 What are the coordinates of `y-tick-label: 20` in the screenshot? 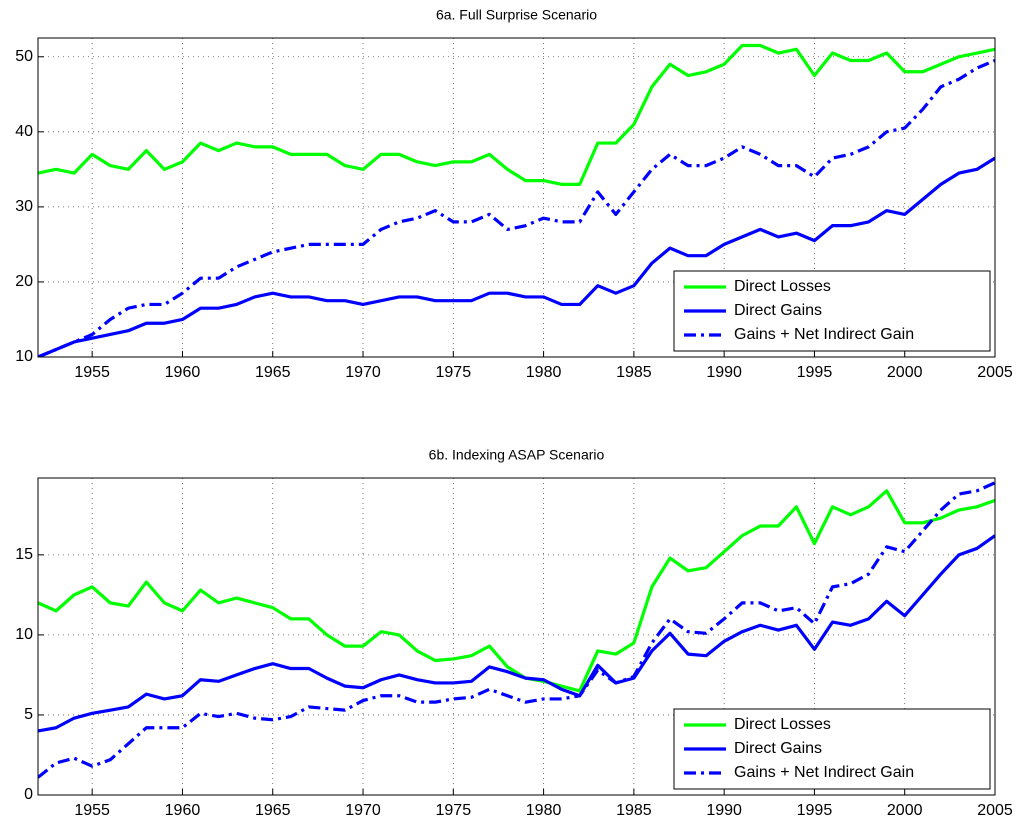 It's located at (24, 281).